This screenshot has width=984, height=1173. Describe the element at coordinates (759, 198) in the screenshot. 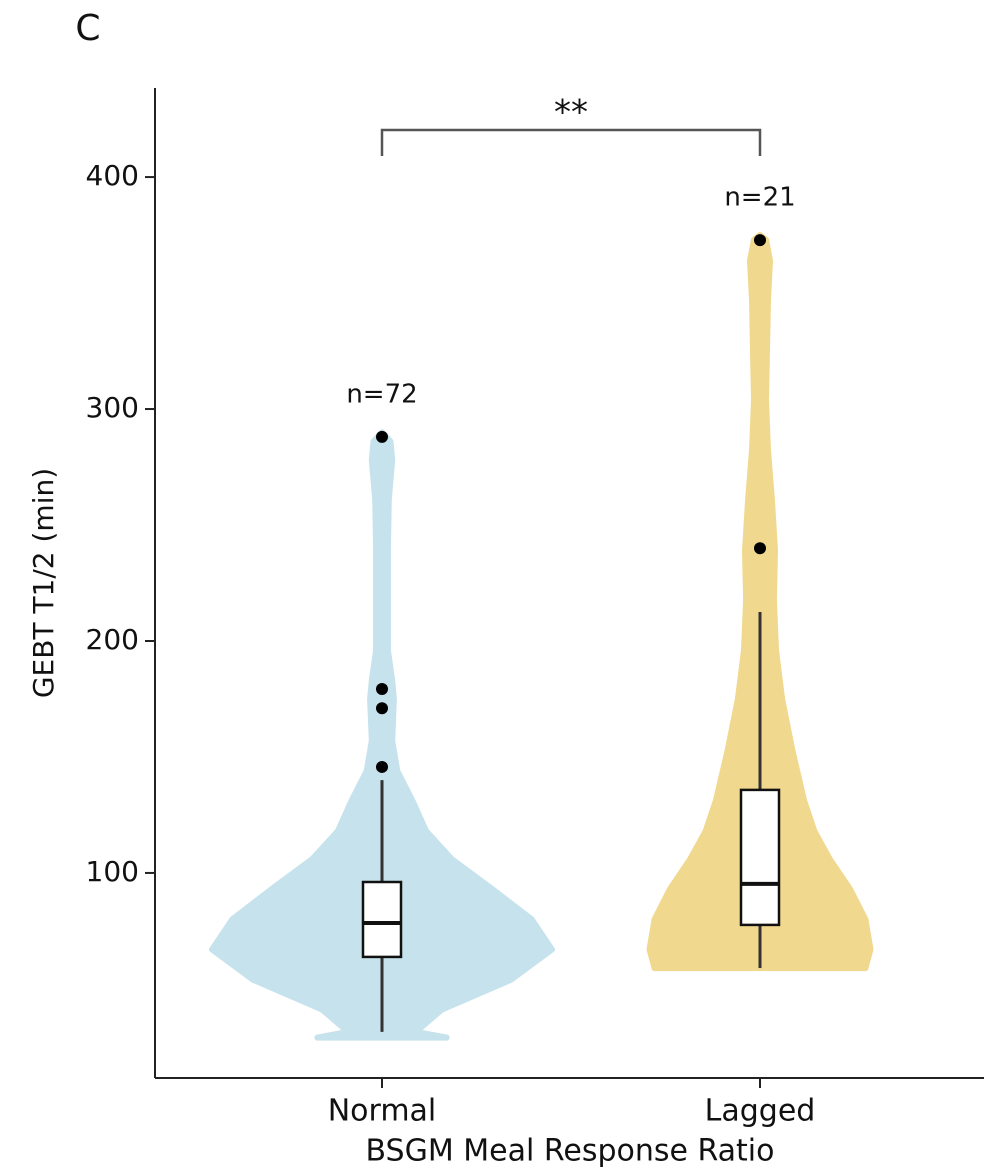

I see `n-label: n=21` at that location.